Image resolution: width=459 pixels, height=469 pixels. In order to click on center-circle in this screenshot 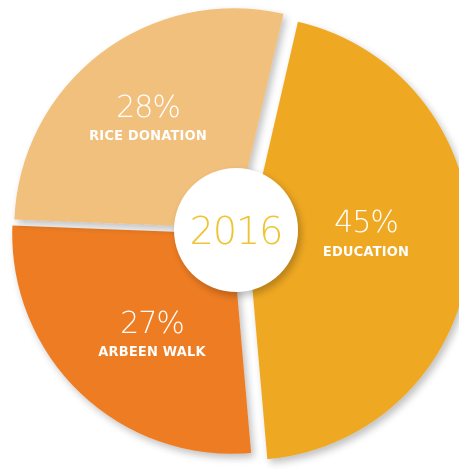, I will do `click(236, 230)`.